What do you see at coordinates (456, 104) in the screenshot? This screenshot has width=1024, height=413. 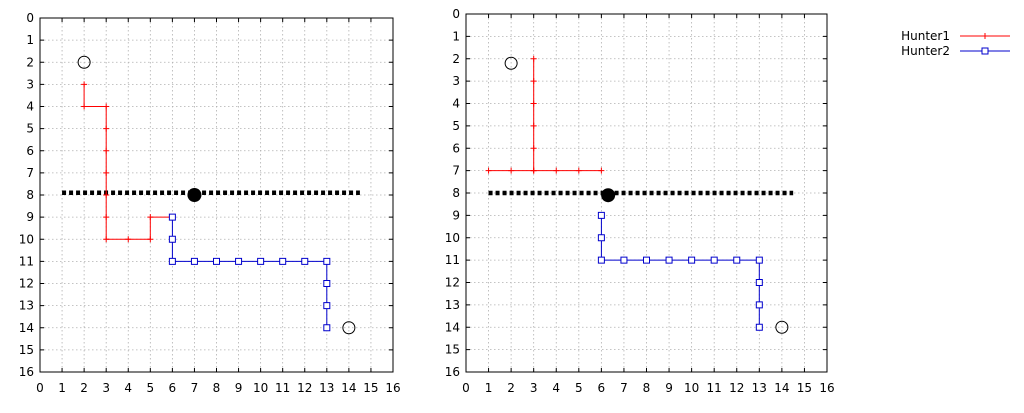 I see `y-tick-label: 4` at bounding box center [456, 104].